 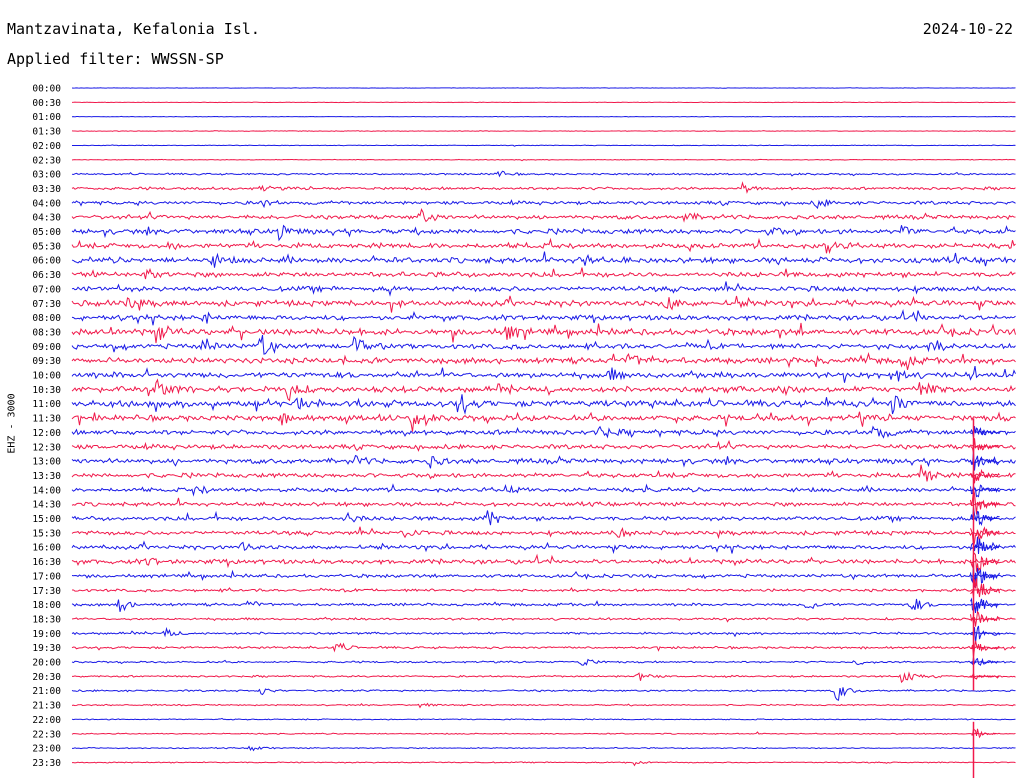 I want to click on record-date: 2024-10-22, so click(x=967, y=29).